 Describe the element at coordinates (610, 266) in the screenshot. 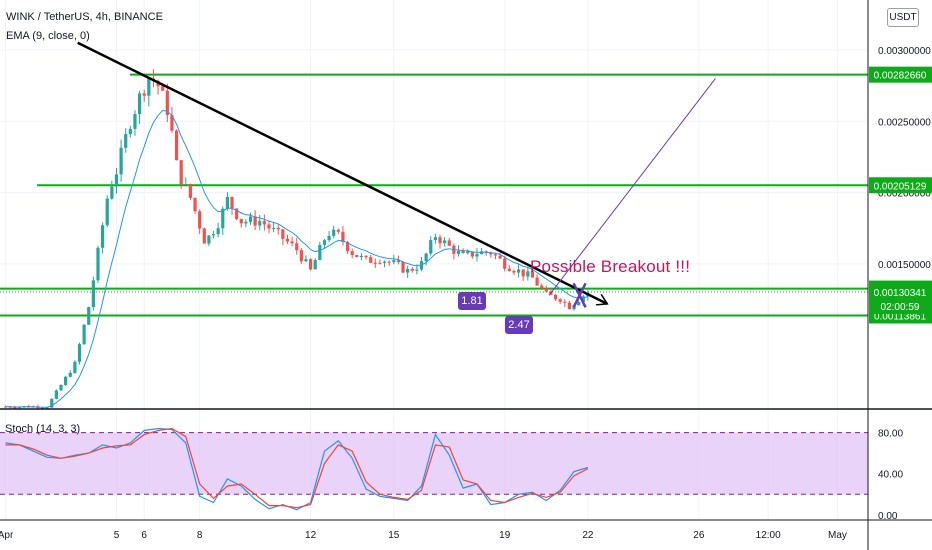

I see `possible-breakout-annotation: Possible Breakout !!!` at that location.